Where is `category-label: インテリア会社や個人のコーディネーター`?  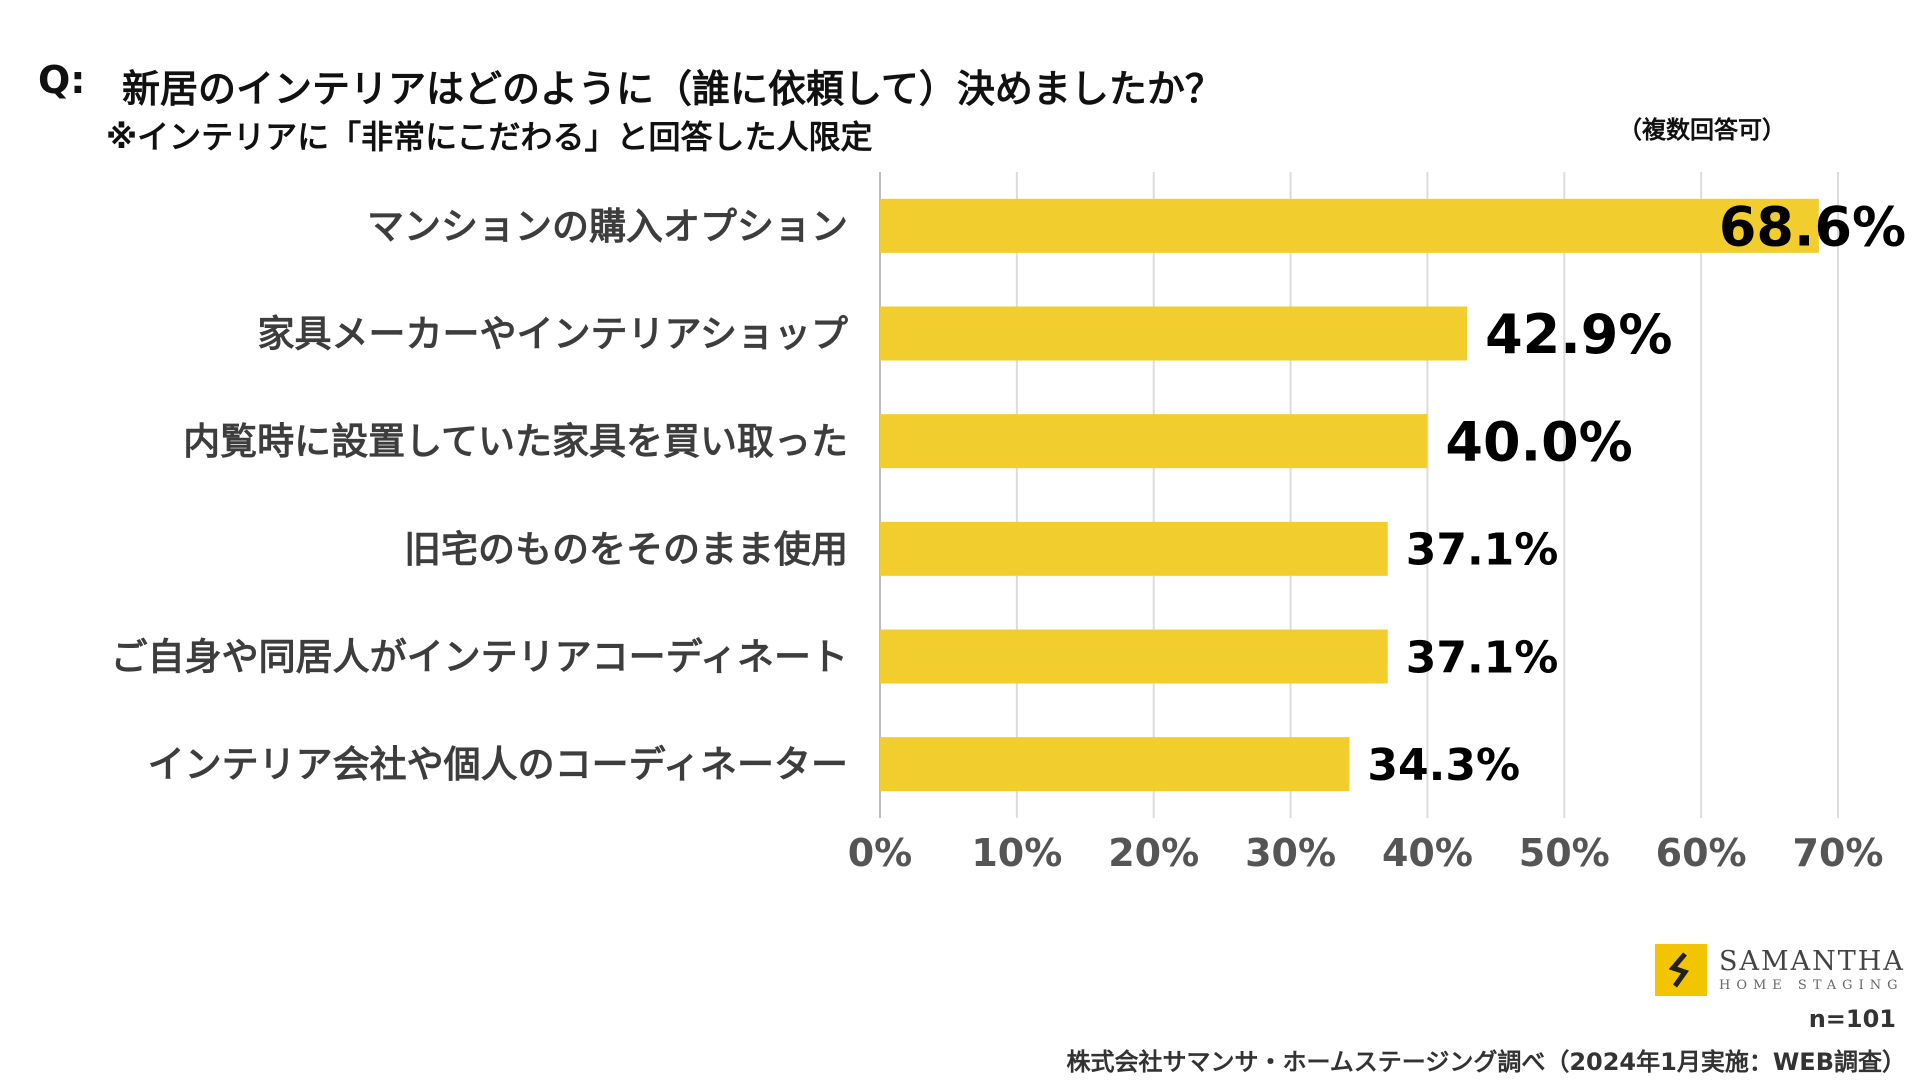
category-label: インテリア会社や個人のコーディネーター is located at coordinates (498, 764).